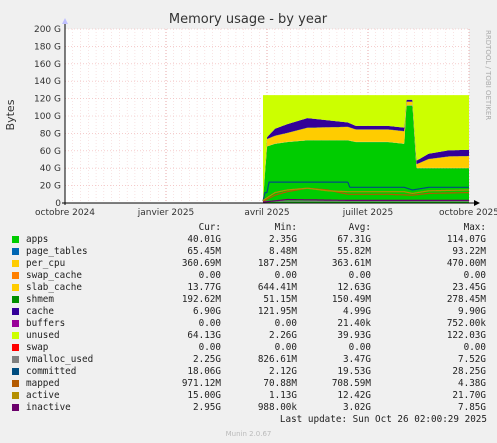  I want to click on legend-row-committed: committed 18.06G 2.12G 19.53G 28.25G, so click(250, 372).